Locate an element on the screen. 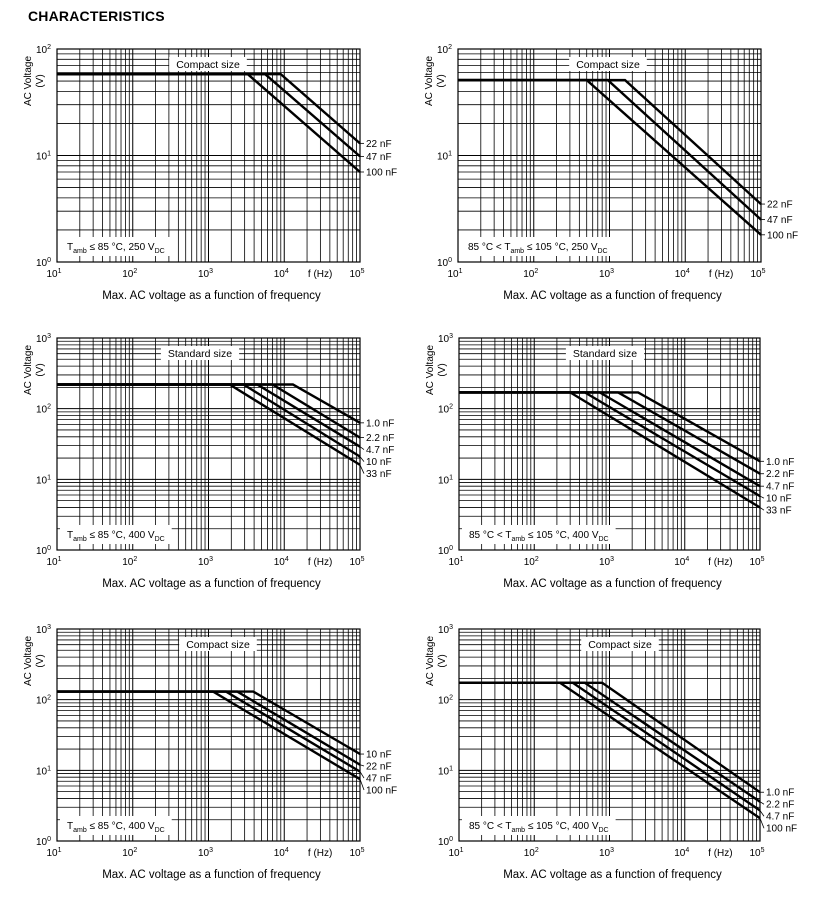 The width and height of the screenshot is (835, 922). condition-text-part: 85 °C < T is located at coordinates (490, 535).